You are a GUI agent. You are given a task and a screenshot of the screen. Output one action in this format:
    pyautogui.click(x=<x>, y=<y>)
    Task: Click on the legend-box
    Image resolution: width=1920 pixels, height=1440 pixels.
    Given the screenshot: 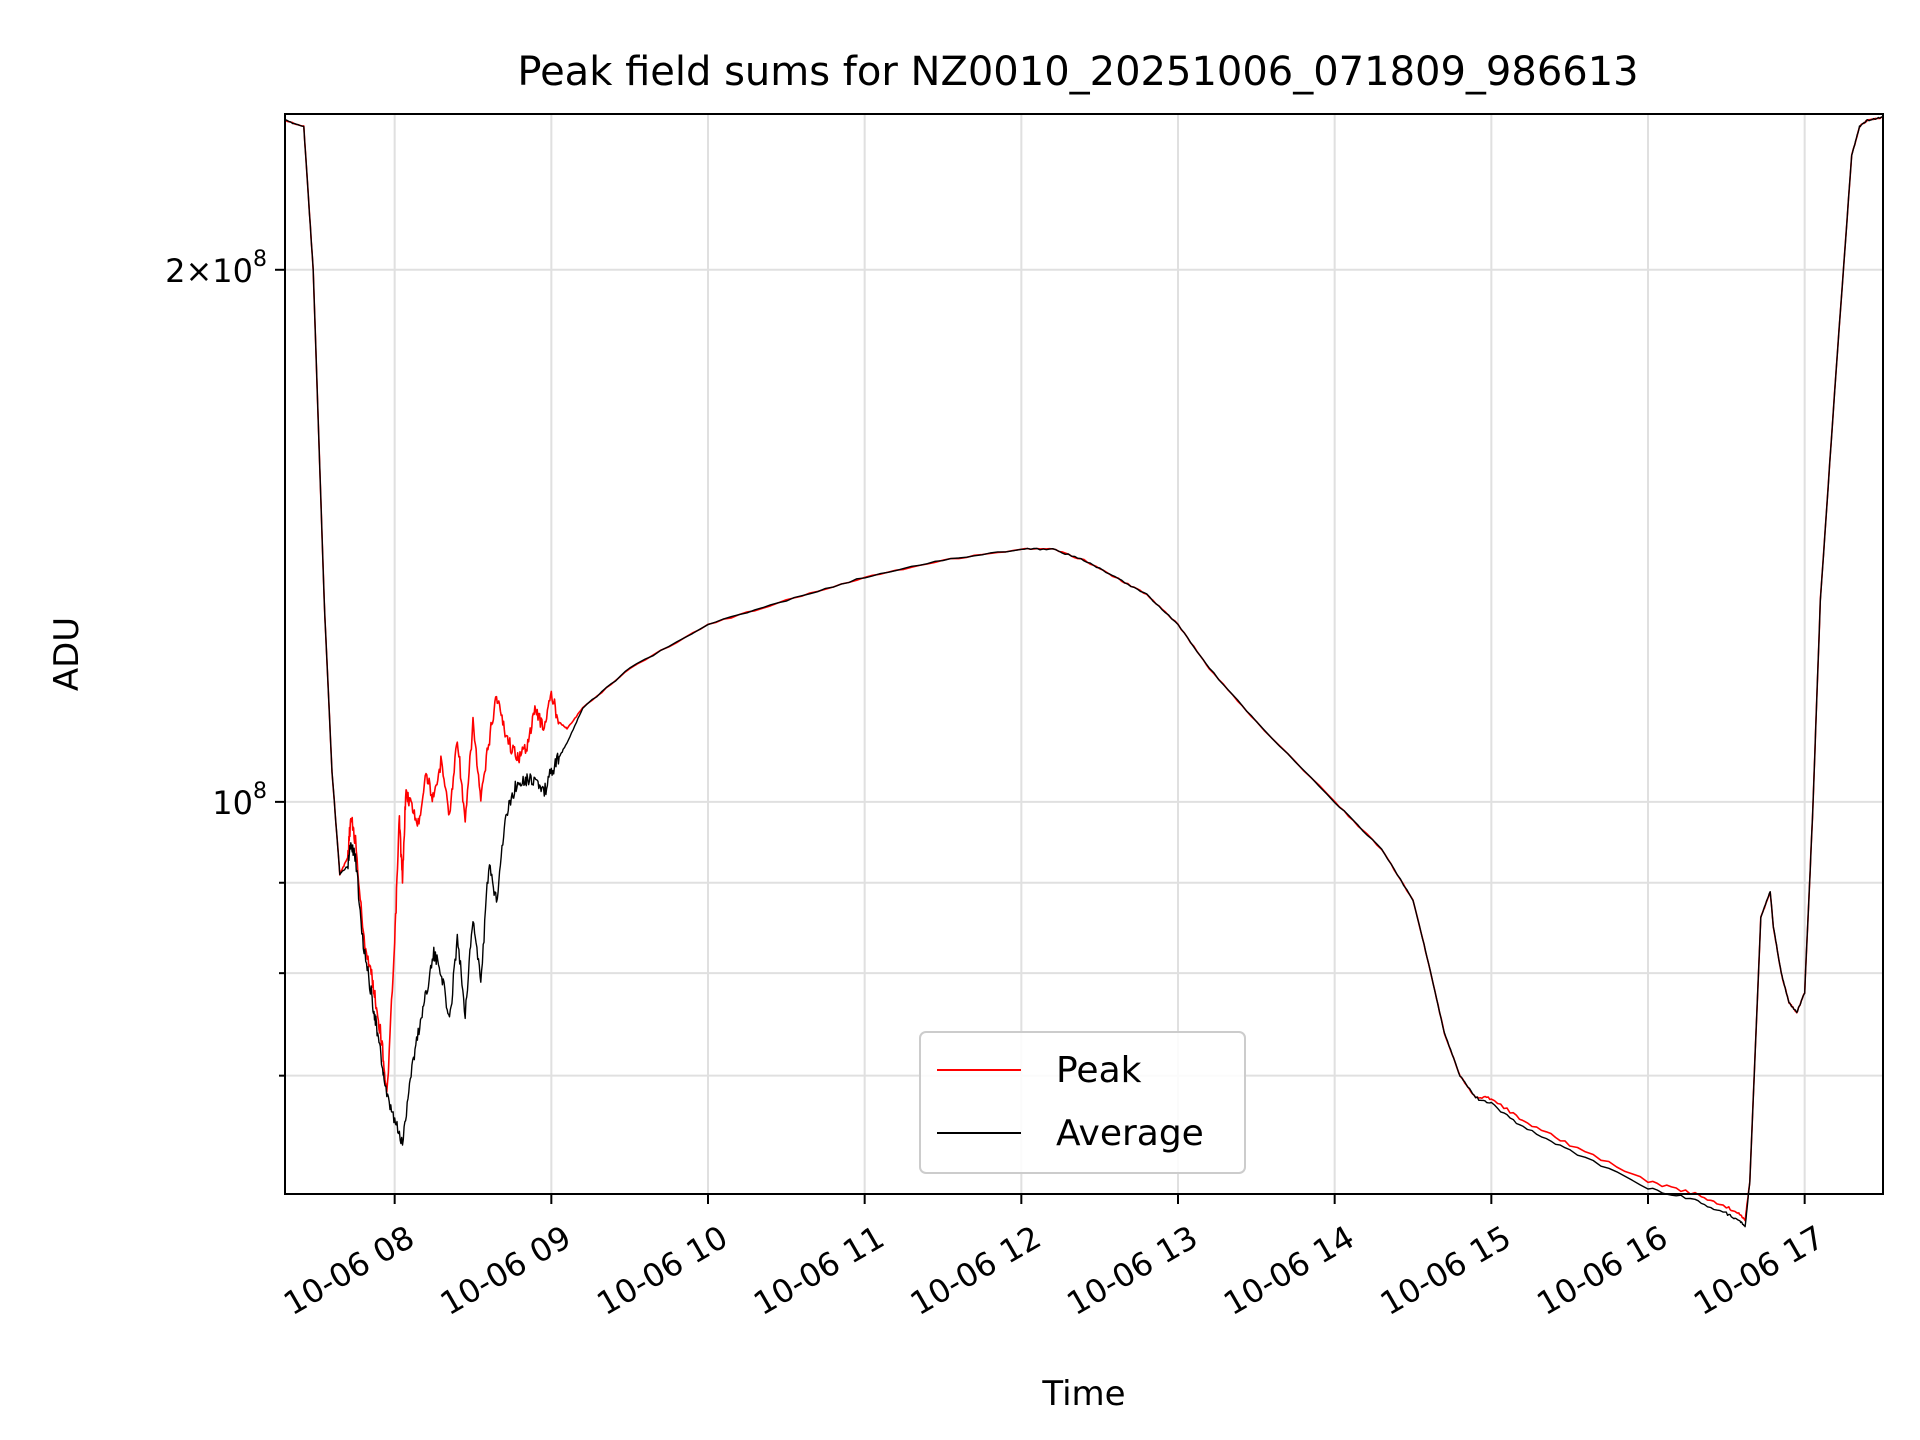 What is the action you would take?
    pyautogui.click(x=1082, y=1102)
    